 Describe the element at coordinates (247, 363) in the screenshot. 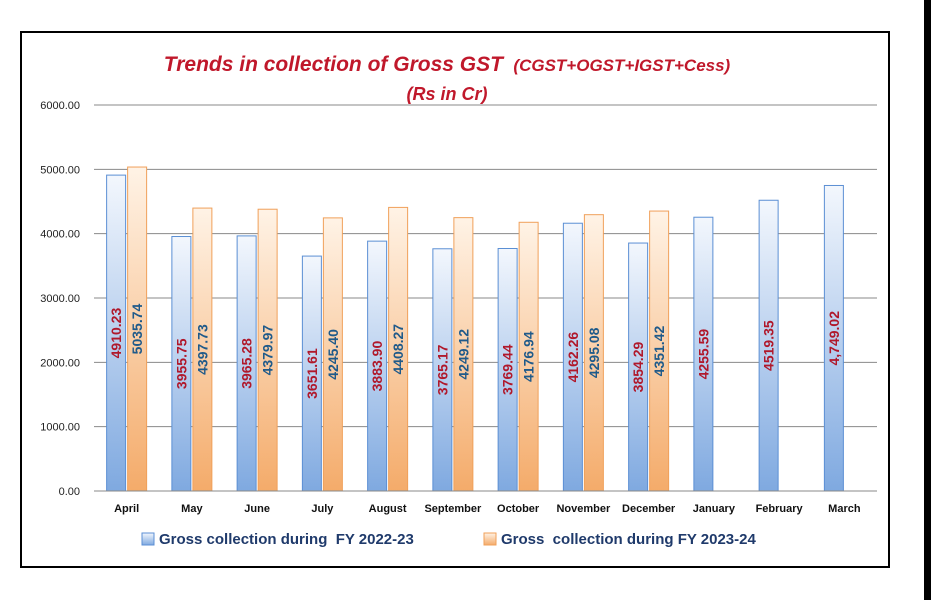

I see `data-label-fy2022-23: 3965.28` at that location.